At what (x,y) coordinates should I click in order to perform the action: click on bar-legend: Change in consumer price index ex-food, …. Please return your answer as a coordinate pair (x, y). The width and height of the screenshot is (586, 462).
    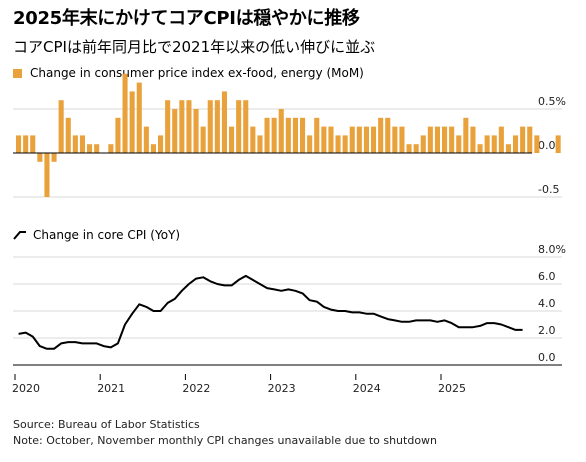
    Looking at the image, I should click on (188, 73).